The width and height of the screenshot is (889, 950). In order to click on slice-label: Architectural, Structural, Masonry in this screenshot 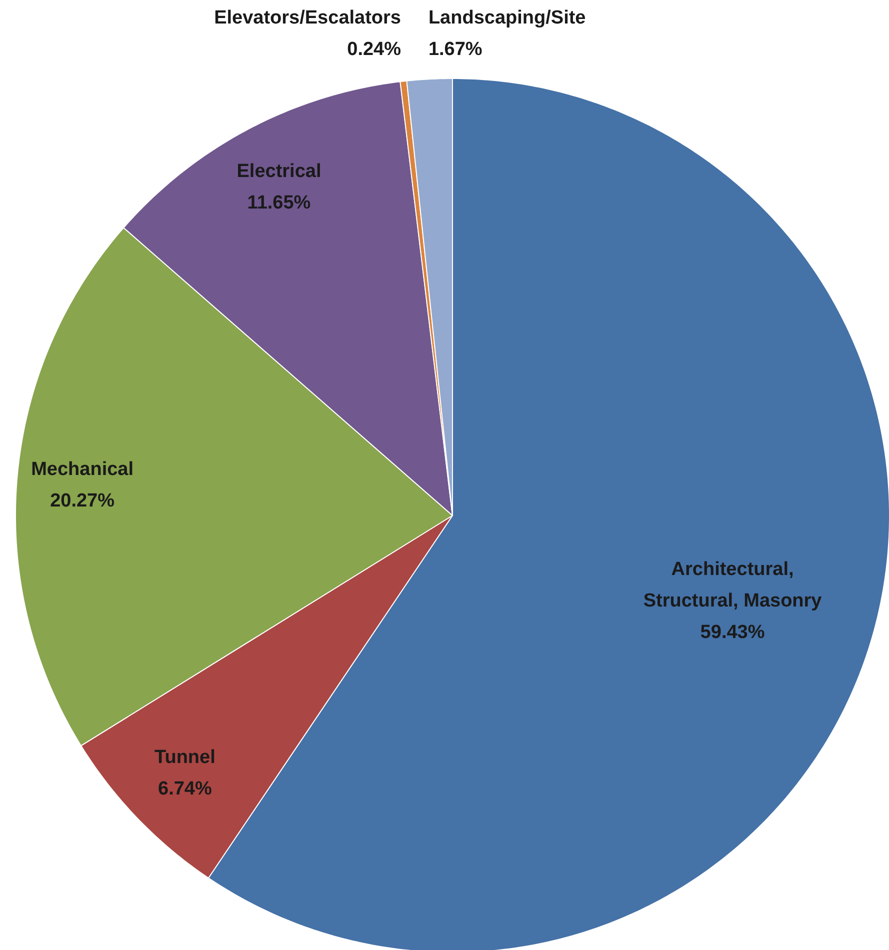, I will do `click(732, 585)`.